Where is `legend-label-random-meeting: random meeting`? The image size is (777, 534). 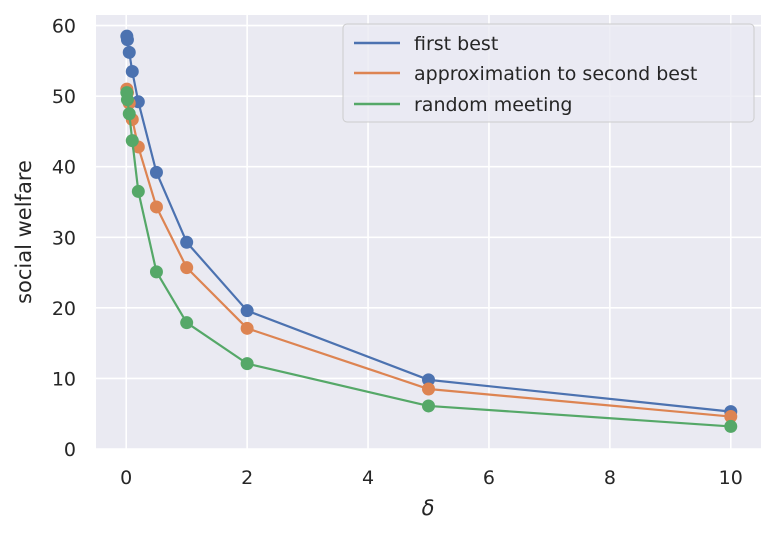
legend-label-random-meeting: random meeting is located at coordinates (493, 105).